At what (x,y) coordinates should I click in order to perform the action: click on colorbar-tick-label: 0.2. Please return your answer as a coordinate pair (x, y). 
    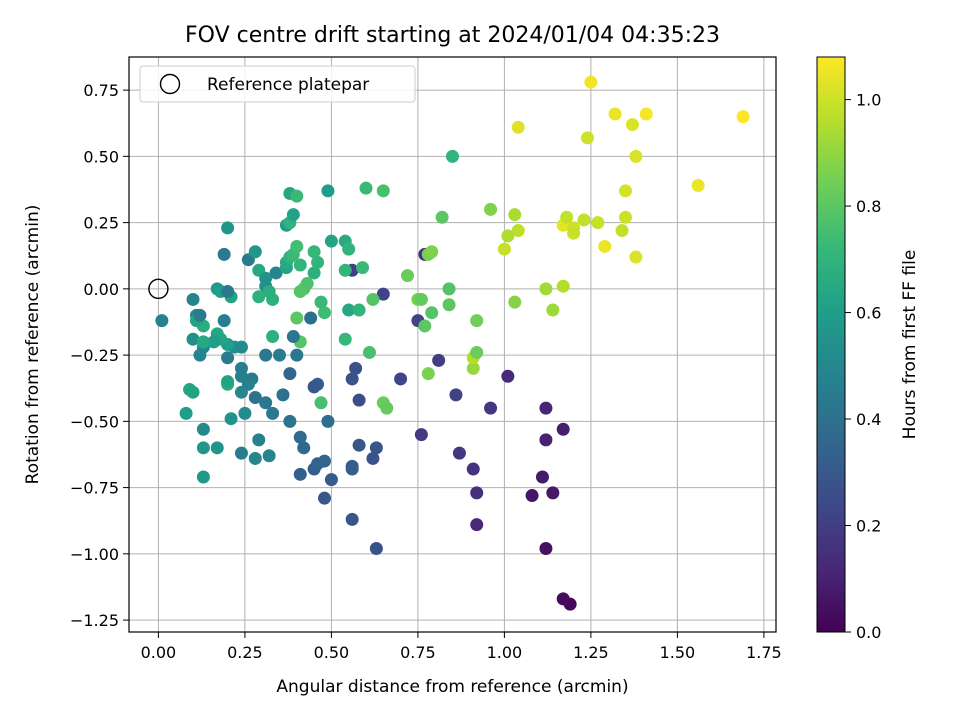
    Looking at the image, I should click on (868, 526).